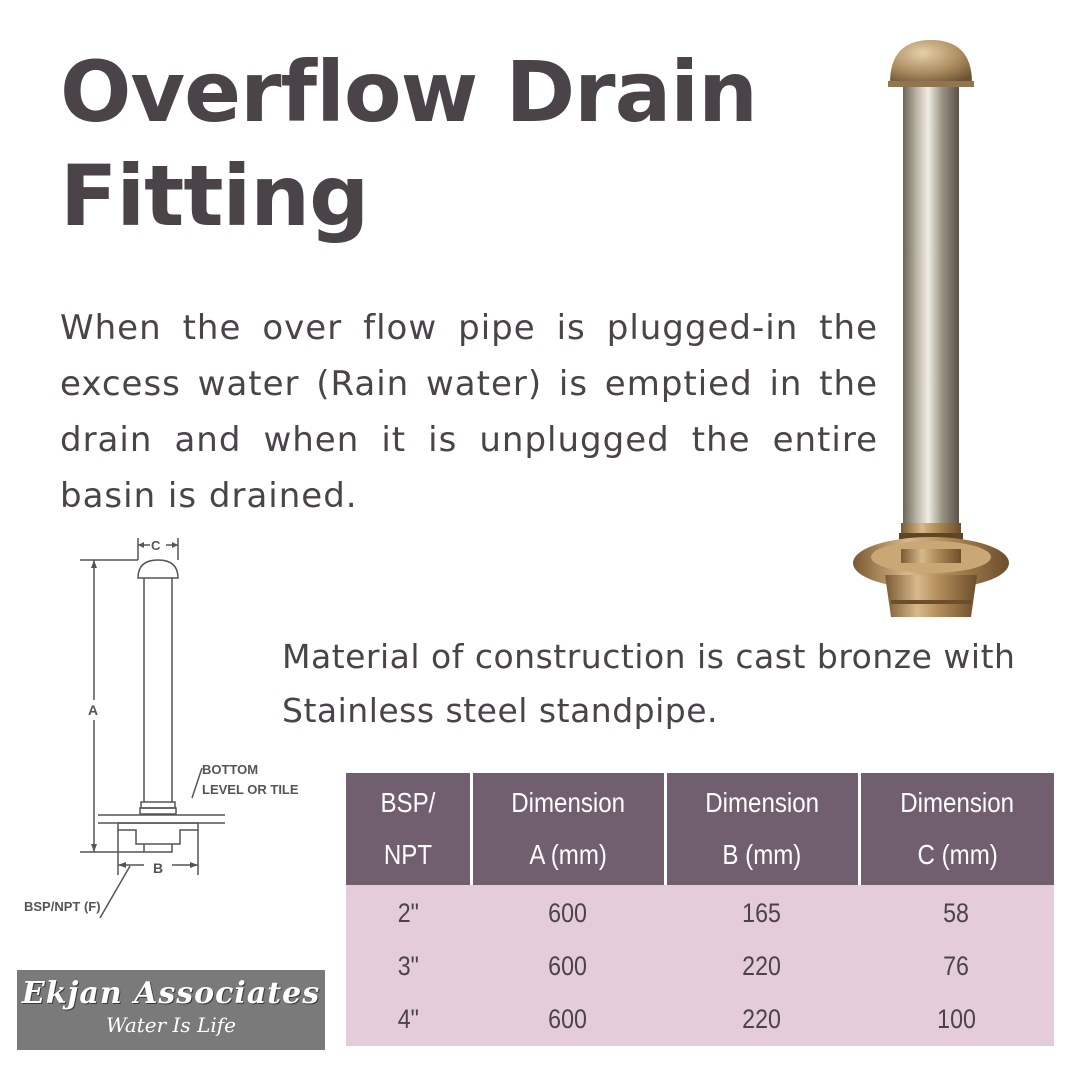  What do you see at coordinates (62, 906) in the screenshot?
I see `diagram-label-thread: BSP/NPT (F)` at bounding box center [62, 906].